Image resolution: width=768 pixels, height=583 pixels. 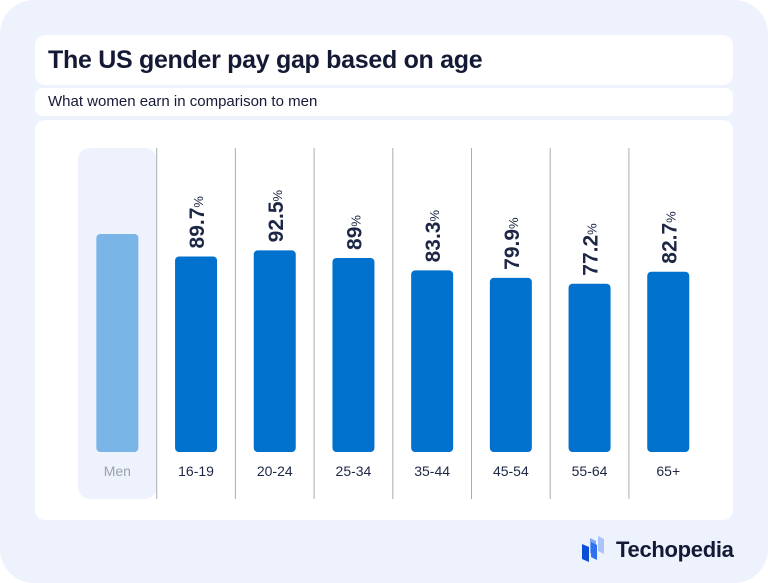 What do you see at coordinates (593, 549) in the screenshot?
I see `techopedia-logo-icon` at bounding box center [593, 549].